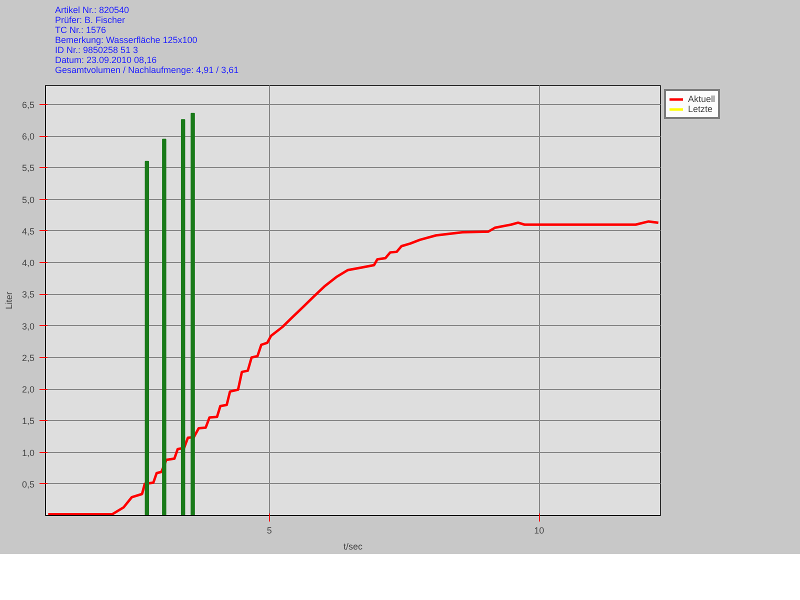 This screenshot has height=600, width=800. Describe the element at coordinates (28, 484) in the screenshot. I see `y-tick-label: 0,5` at that location.